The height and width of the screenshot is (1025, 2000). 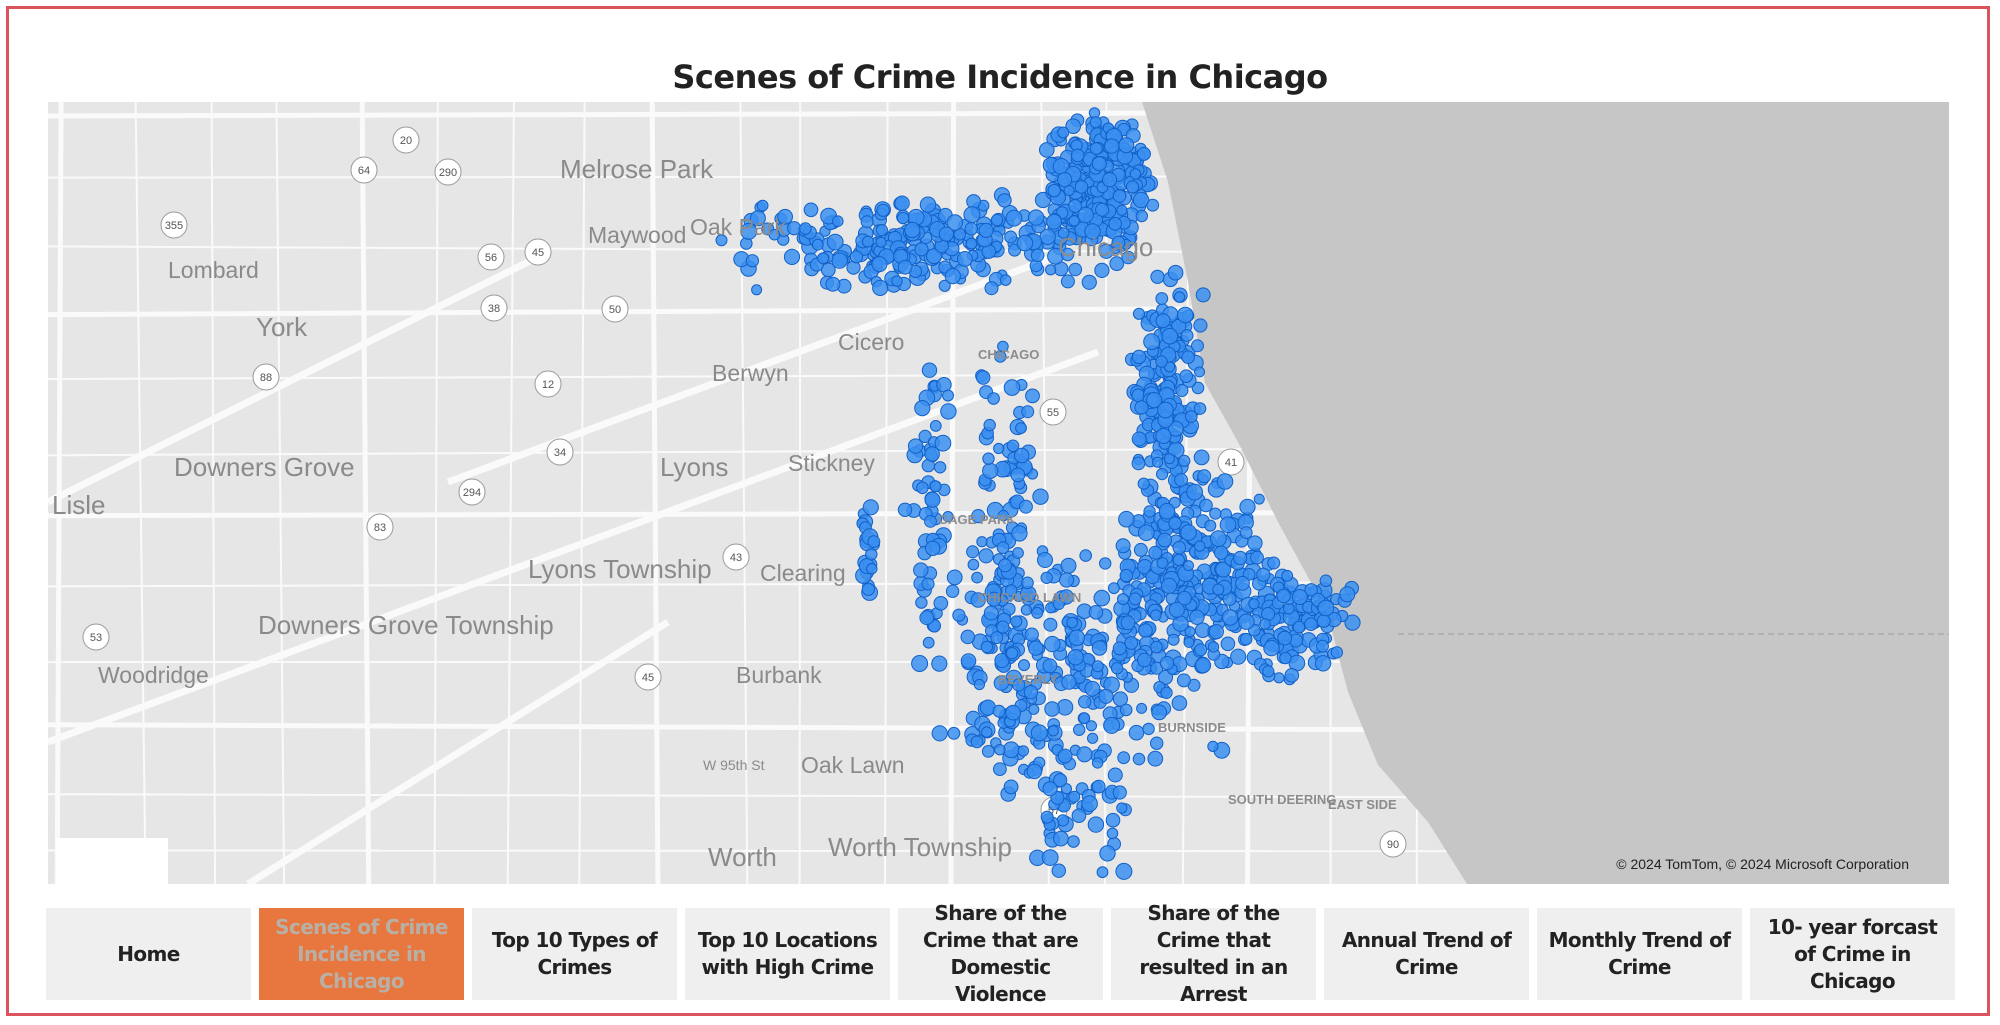 I want to click on svg-text: 355, so click(x=174, y=226).